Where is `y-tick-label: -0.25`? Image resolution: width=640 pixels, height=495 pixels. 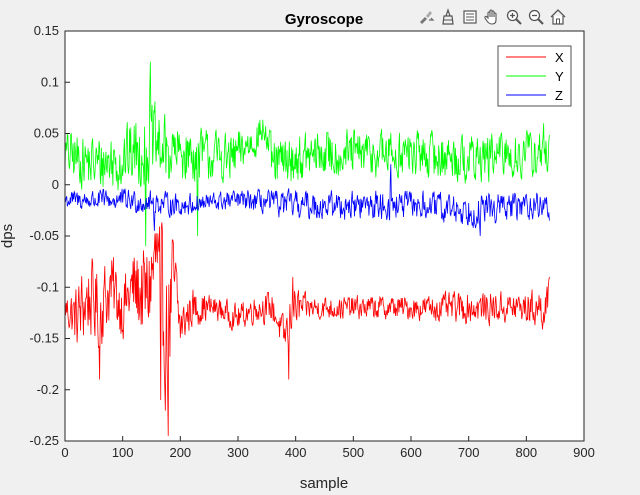
y-tick-label: -0.25 is located at coordinates (44, 440).